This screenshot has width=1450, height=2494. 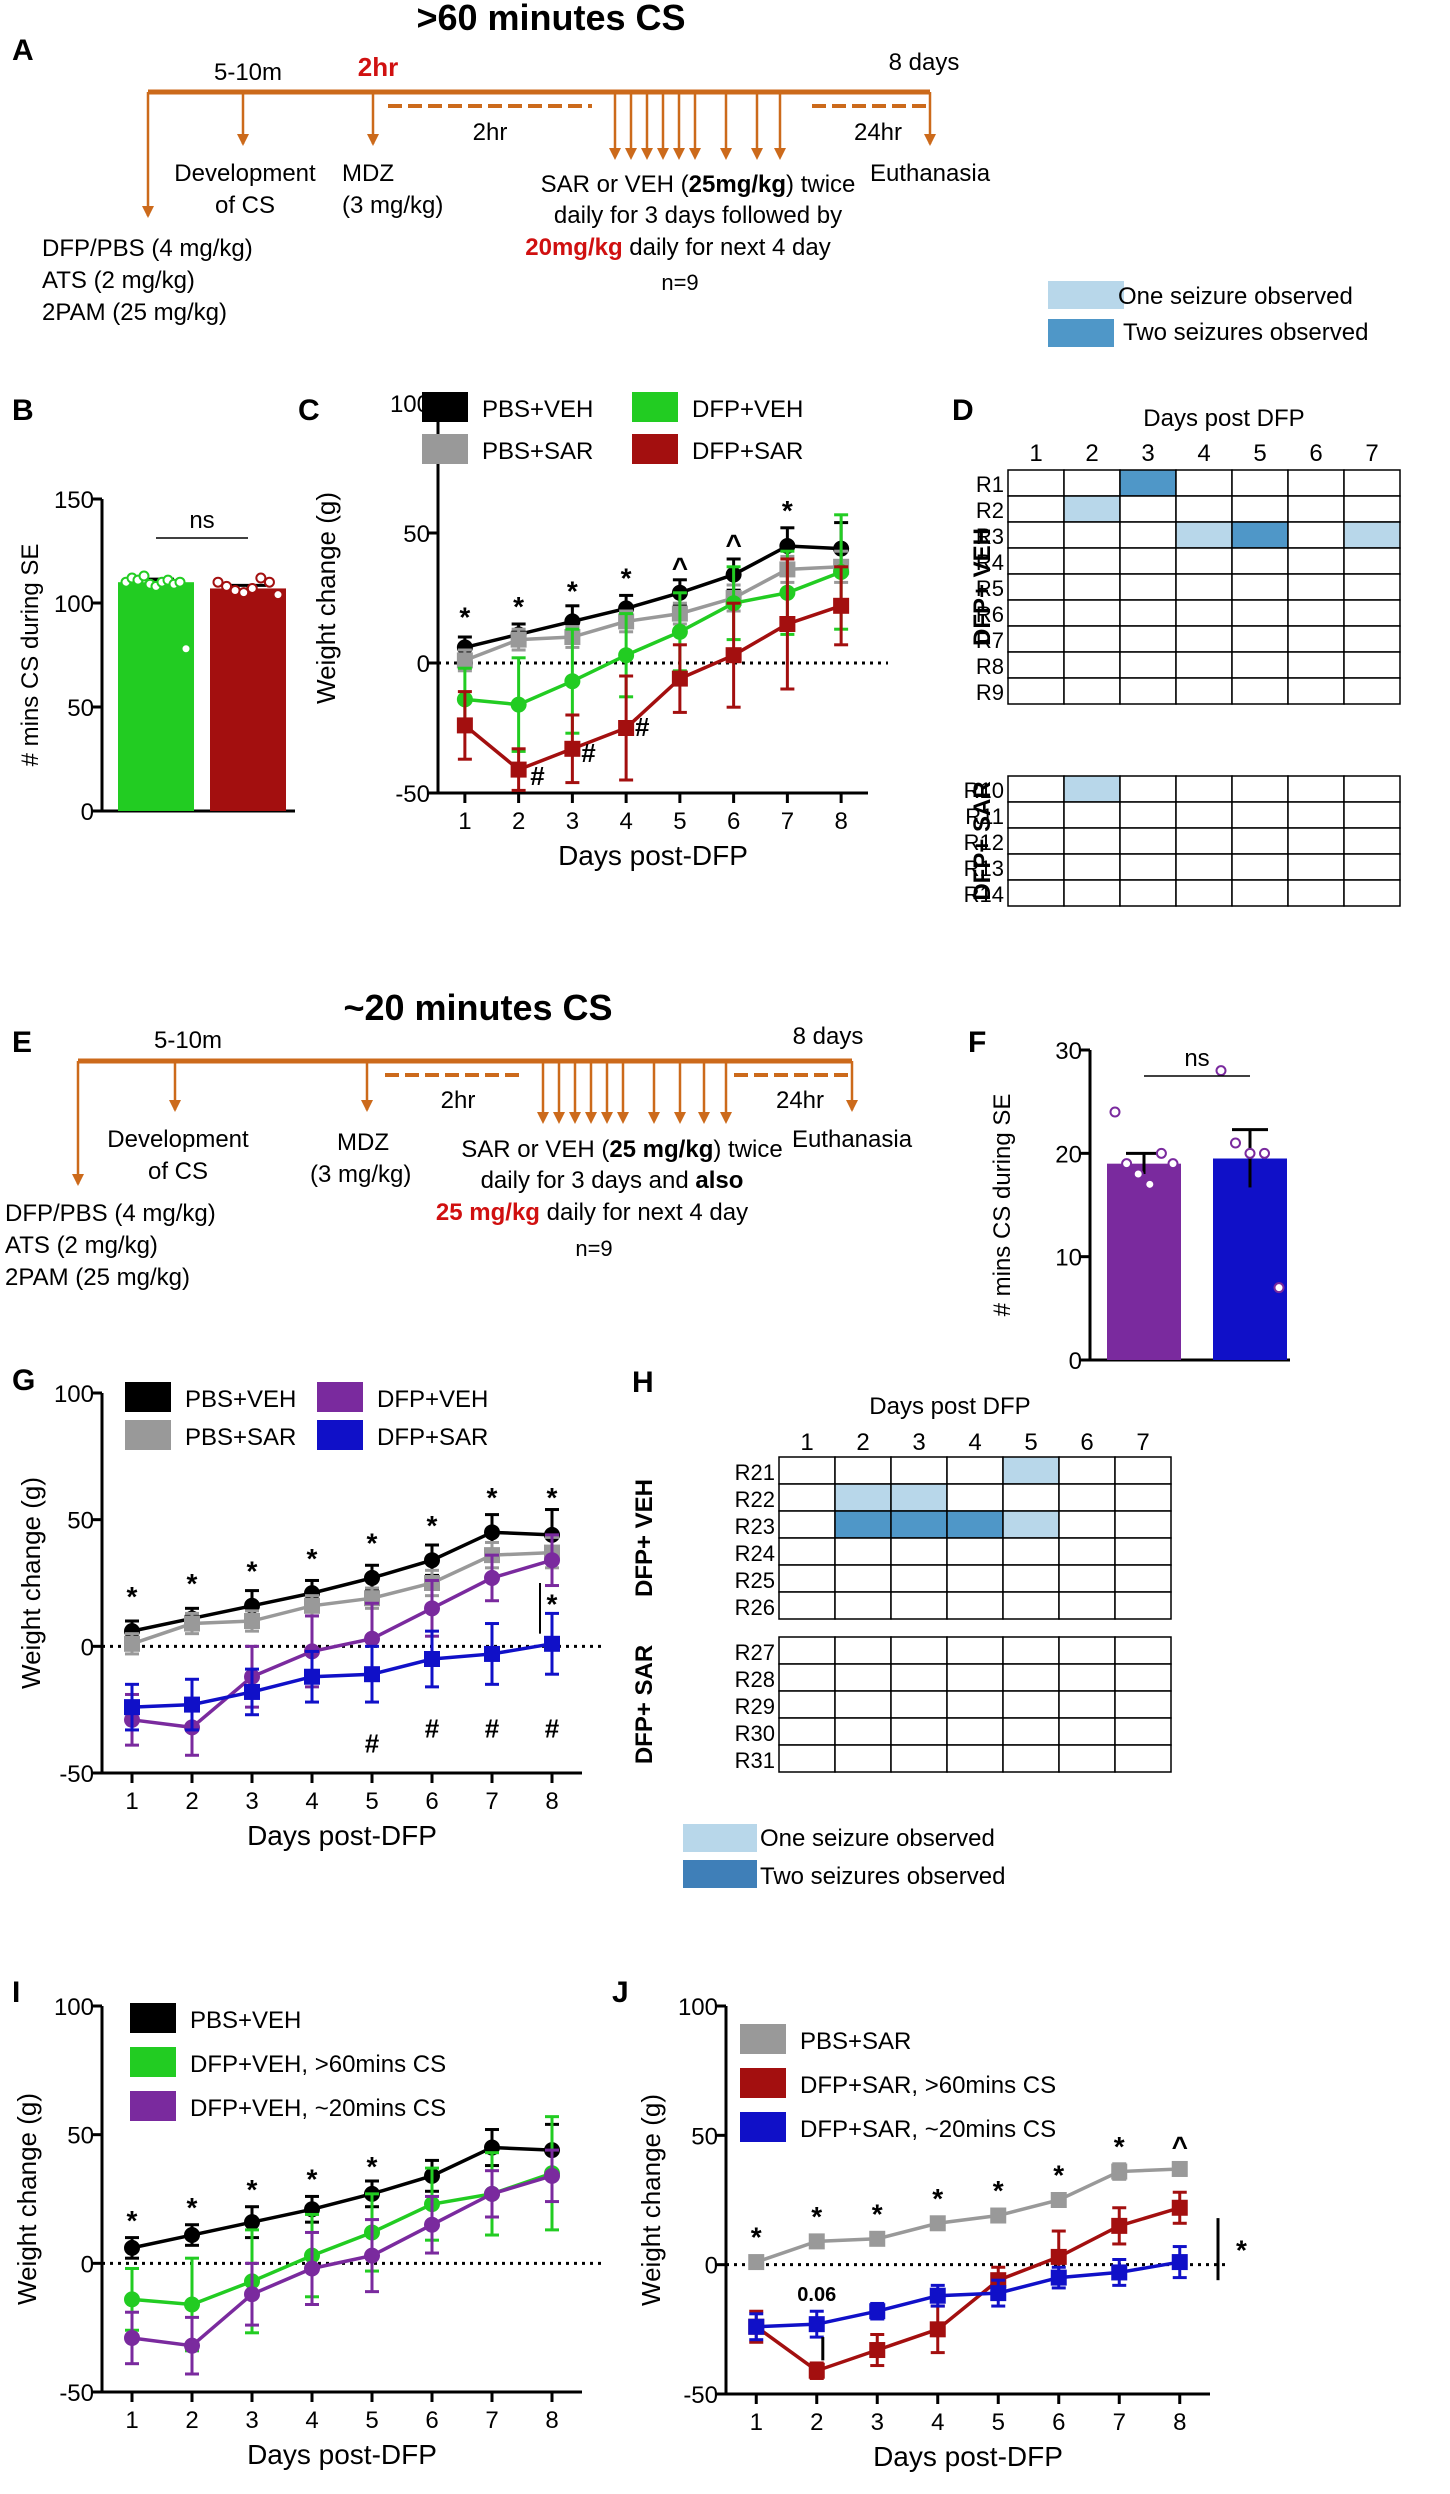 What do you see at coordinates (76, 1774) in the screenshot?
I see `y-tick-label: -50` at bounding box center [76, 1774].